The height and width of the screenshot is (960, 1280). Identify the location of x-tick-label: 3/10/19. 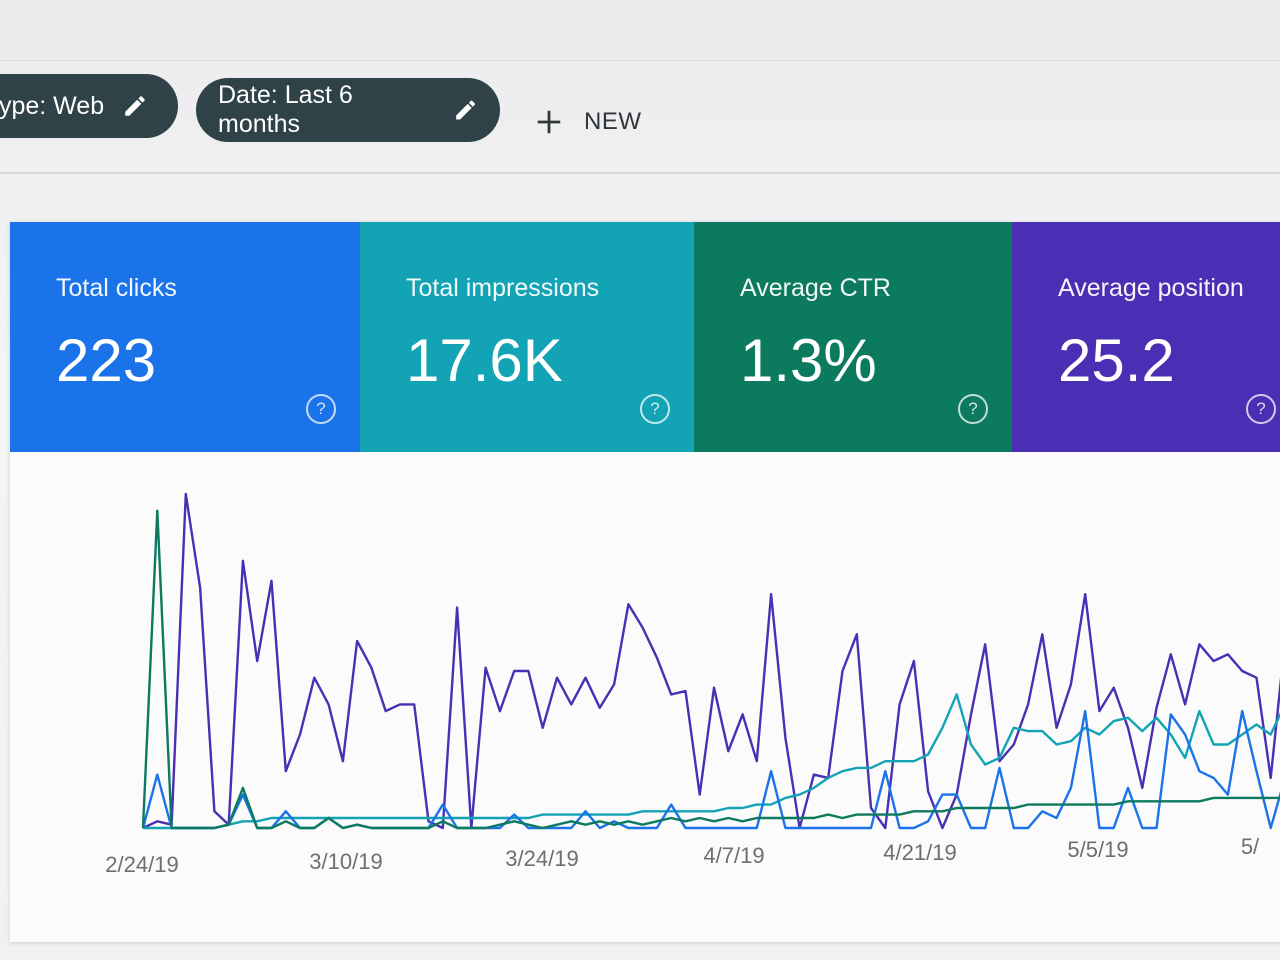
(345, 861).